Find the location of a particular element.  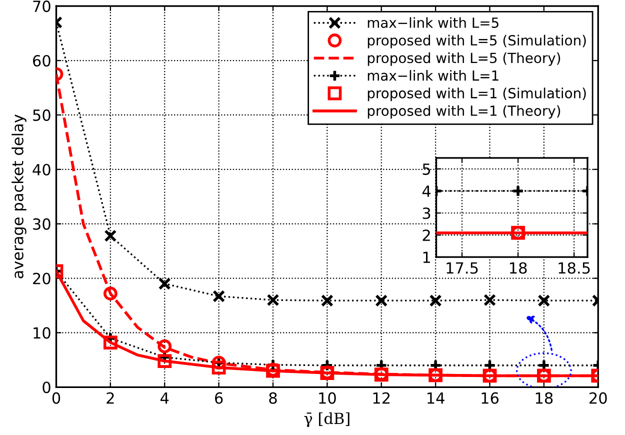

x-tick-label: 18.5 is located at coordinates (574, 268).